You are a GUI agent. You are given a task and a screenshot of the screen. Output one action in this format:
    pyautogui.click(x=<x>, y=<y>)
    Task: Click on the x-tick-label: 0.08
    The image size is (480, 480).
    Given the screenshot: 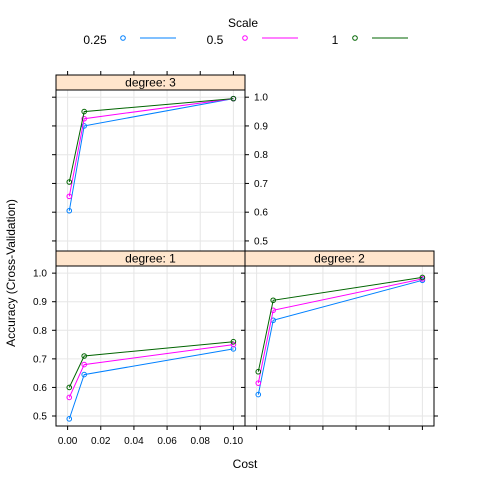 What is the action you would take?
    pyautogui.click(x=201, y=441)
    